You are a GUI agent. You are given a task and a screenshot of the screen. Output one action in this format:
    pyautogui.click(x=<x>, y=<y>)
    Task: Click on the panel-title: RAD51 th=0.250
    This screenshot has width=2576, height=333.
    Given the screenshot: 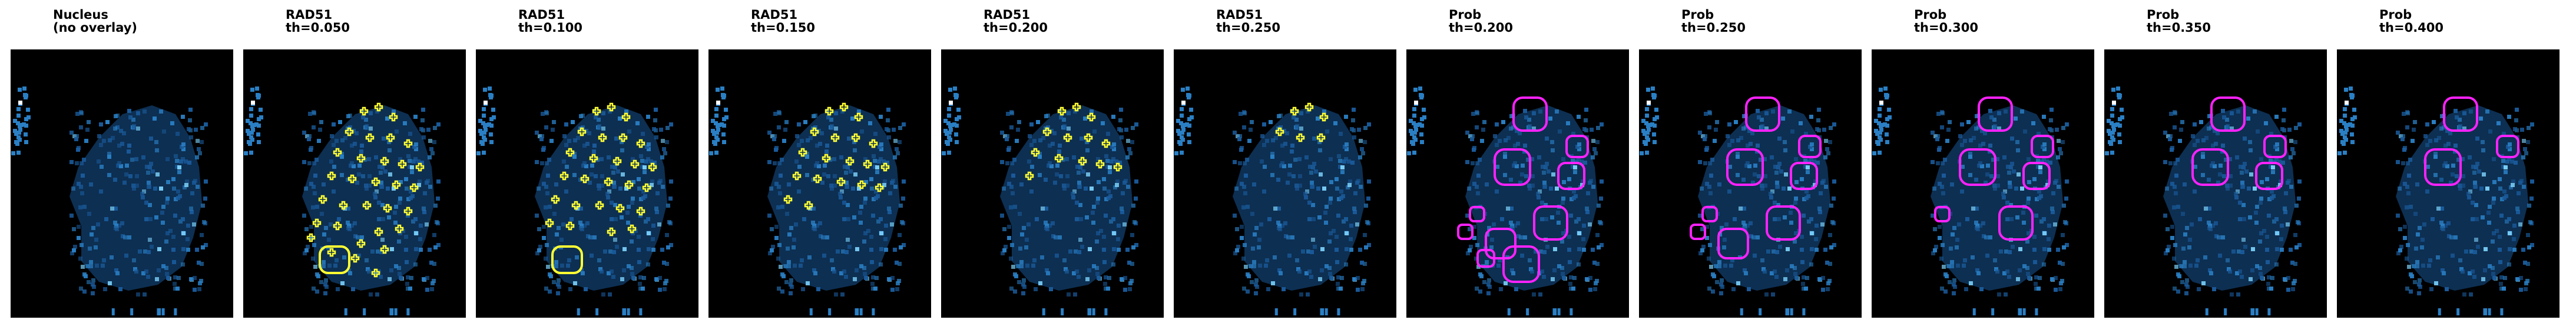 What is the action you would take?
    pyautogui.click(x=1248, y=21)
    